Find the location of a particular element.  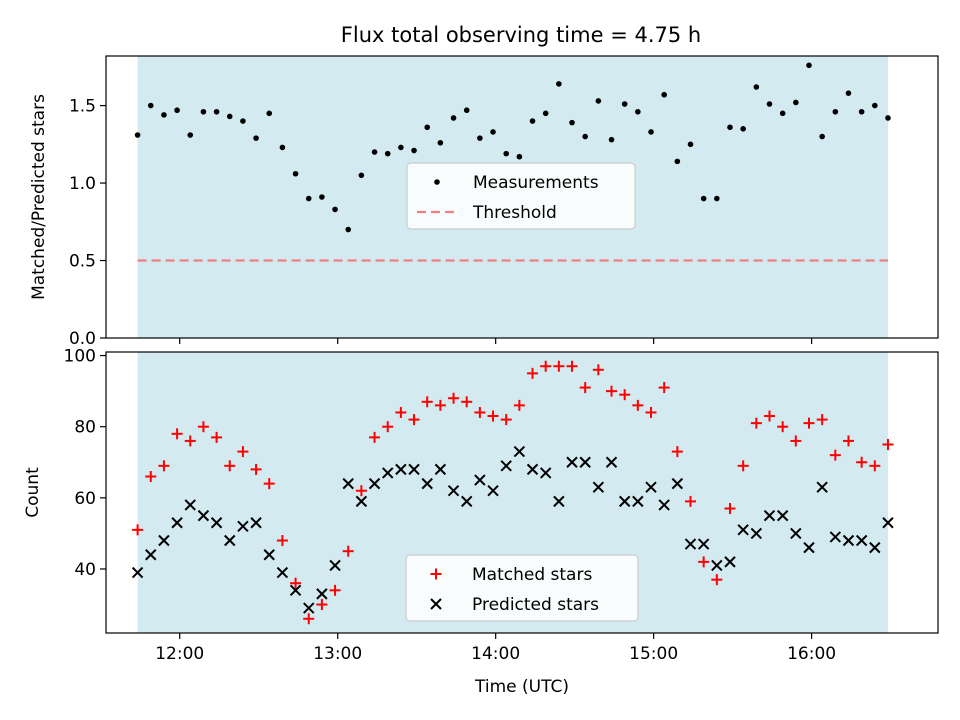

x-tick-label: 13:00 is located at coordinates (337, 654).